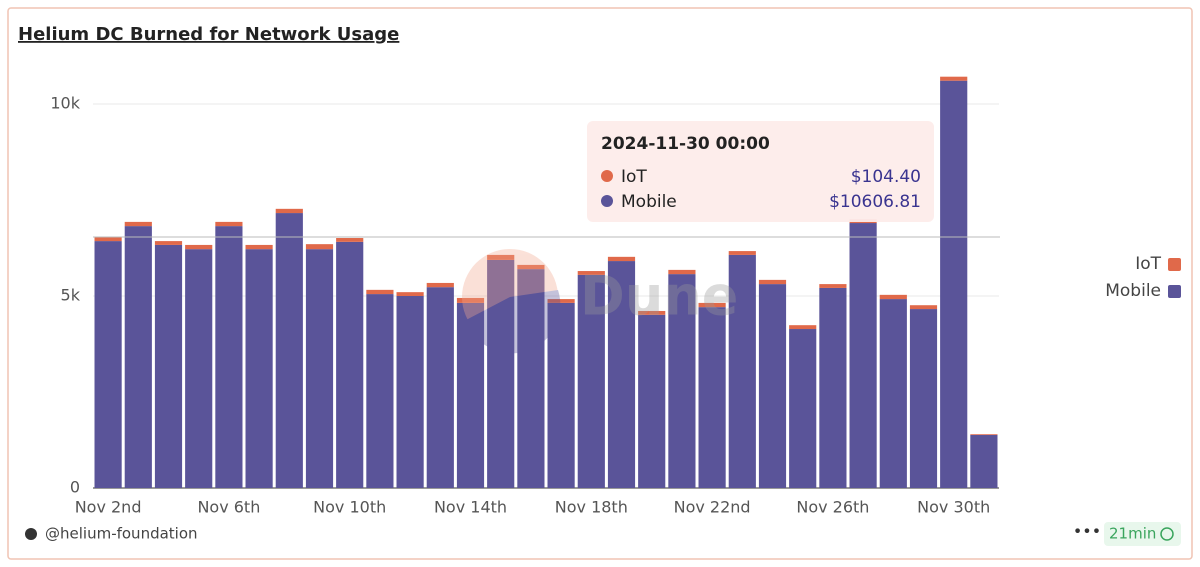 This screenshot has width=1200, height=567. Describe the element at coordinates (1132, 534) in the screenshot. I see `age: 21min` at that location.